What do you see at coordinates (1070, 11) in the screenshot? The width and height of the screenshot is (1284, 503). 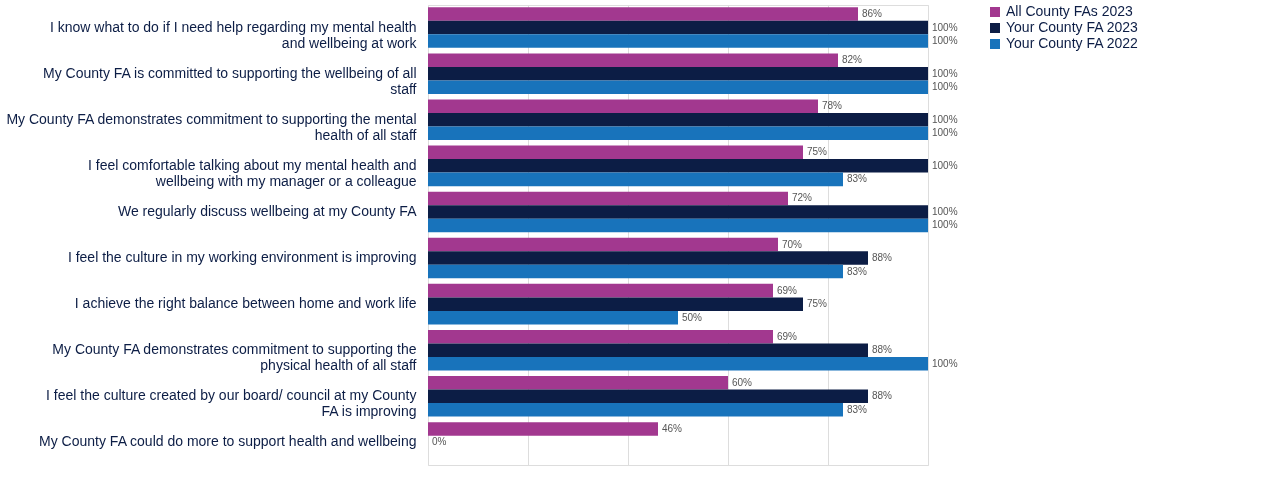 I see `legend-label: All County FAs 2023` at bounding box center [1070, 11].